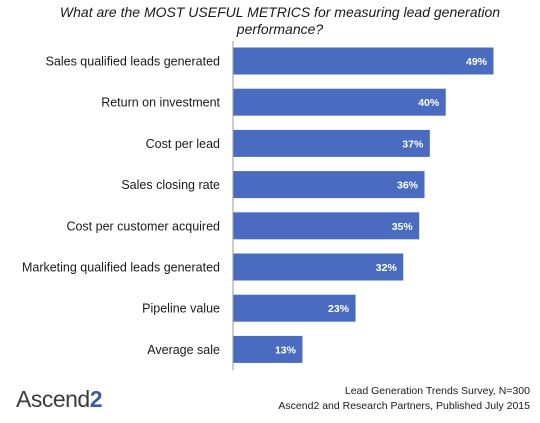  I want to click on category-label: Average sale, so click(183, 350).